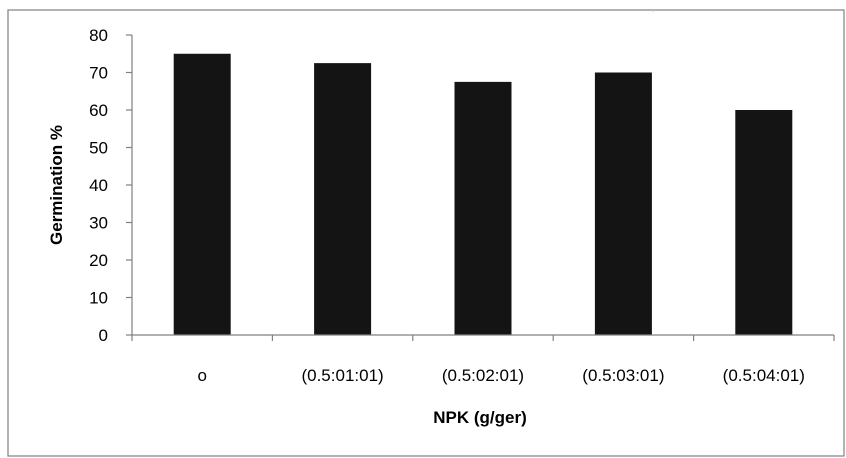  Describe the element at coordinates (98, 298) in the screenshot. I see `y-tick-label: 10` at that location.